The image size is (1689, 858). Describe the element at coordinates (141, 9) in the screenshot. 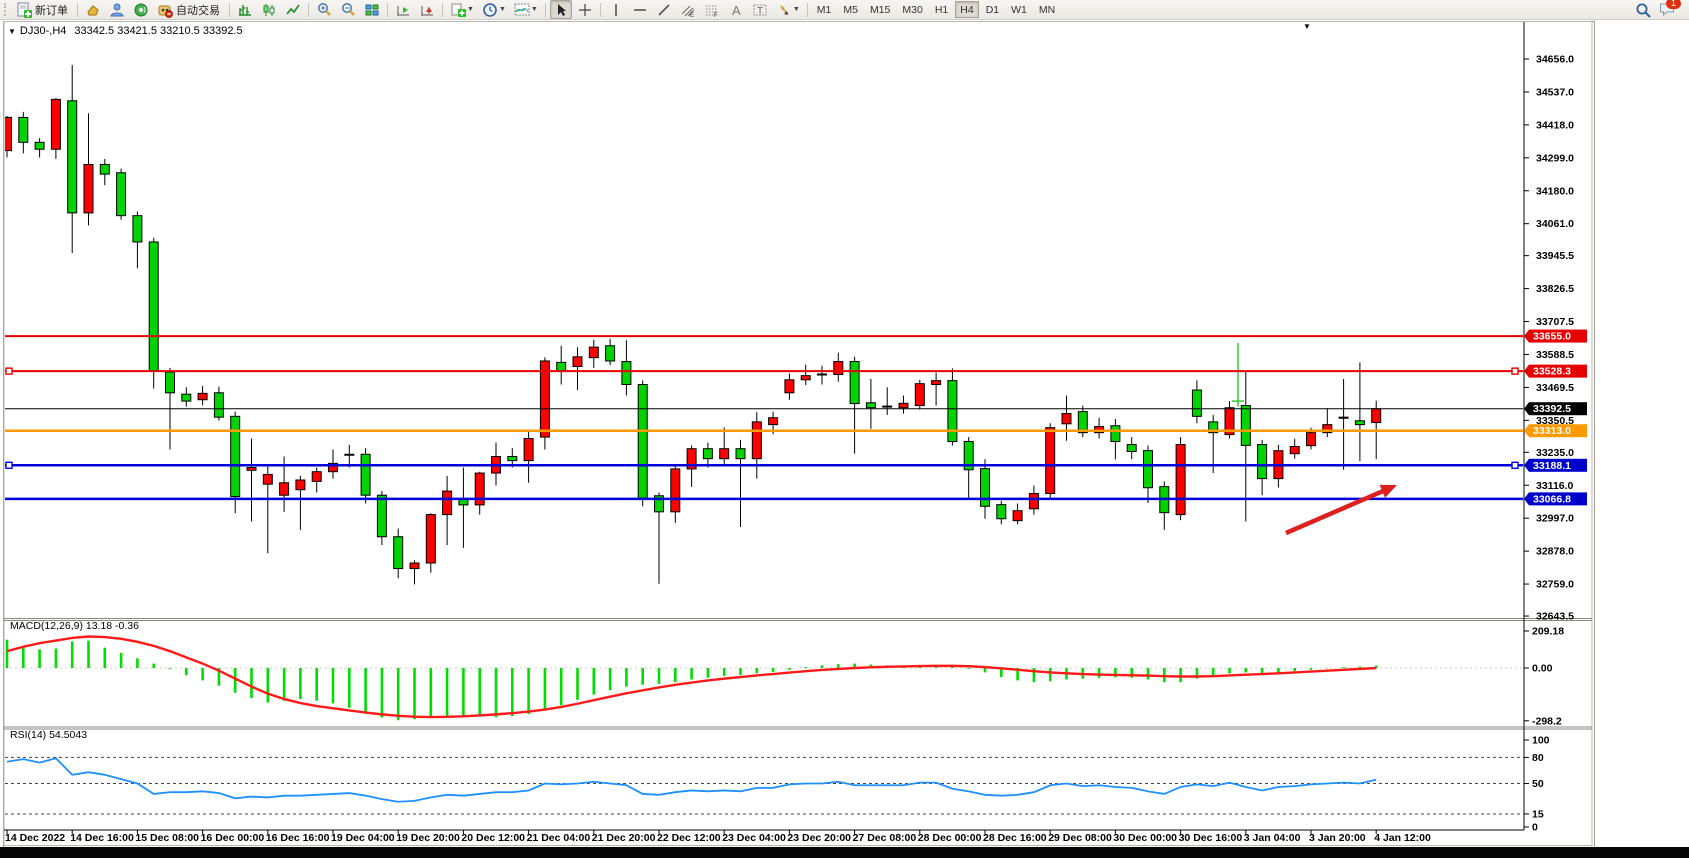

I see `signals-button` at that location.